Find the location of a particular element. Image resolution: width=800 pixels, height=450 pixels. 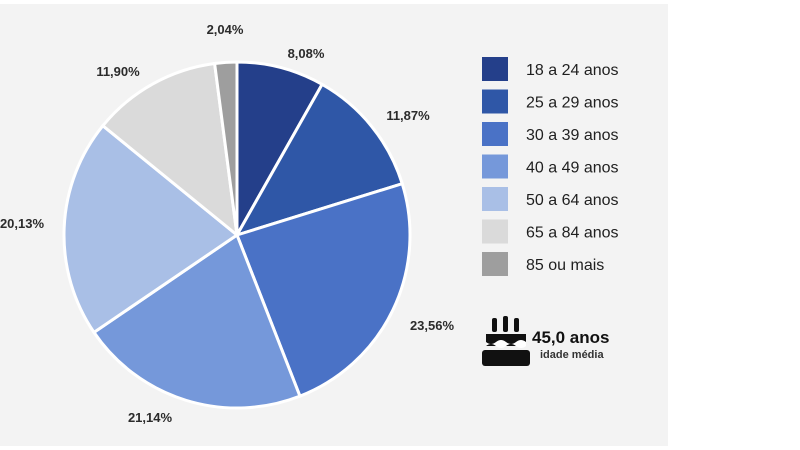

slice-label-7: 2,04% is located at coordinates (225, 29).